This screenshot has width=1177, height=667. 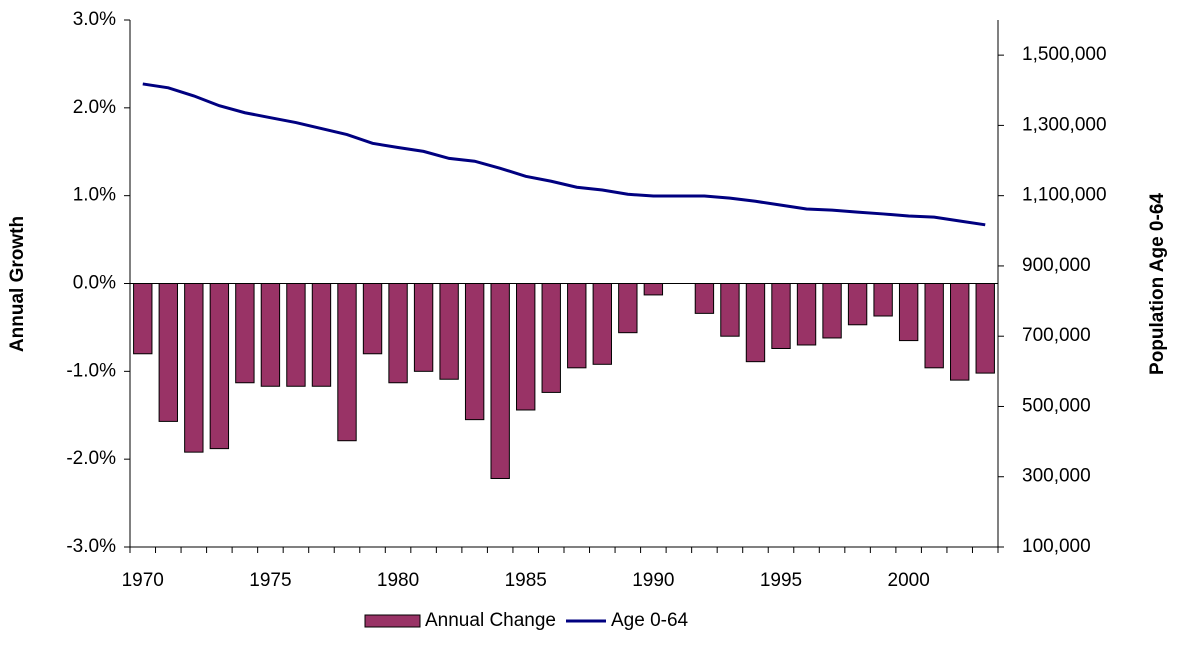 I want to click on y2-axis-title: Population Age 0-64, so click(x=1157, y=284).